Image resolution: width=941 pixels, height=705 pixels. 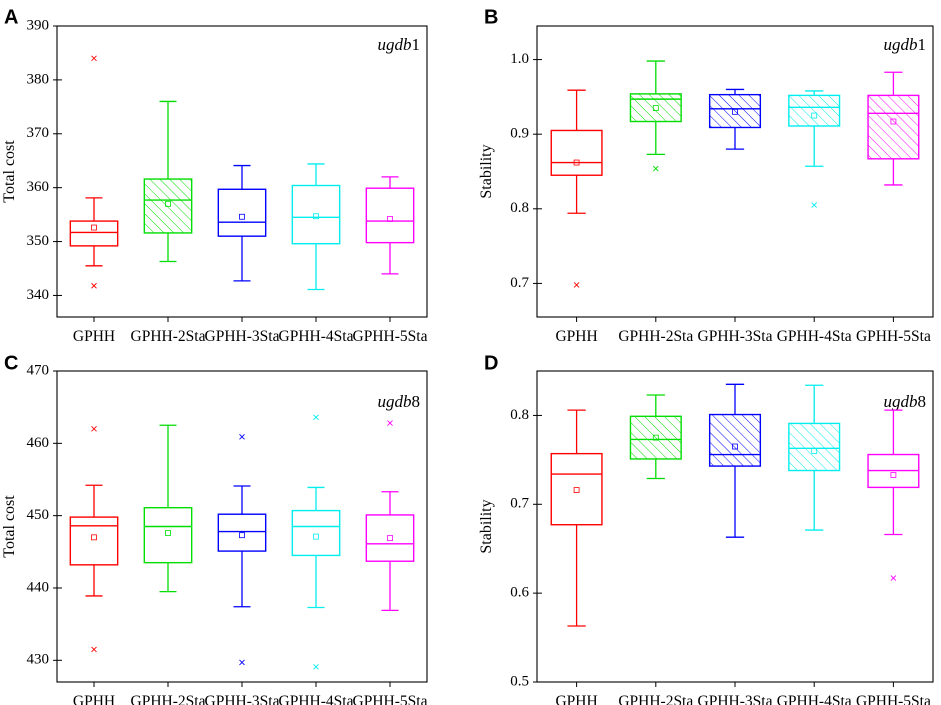 What do you see at coordinates (38, 515) in the screenshot?
I see `y-tick-label: 450` at bounding box center [38, 515].